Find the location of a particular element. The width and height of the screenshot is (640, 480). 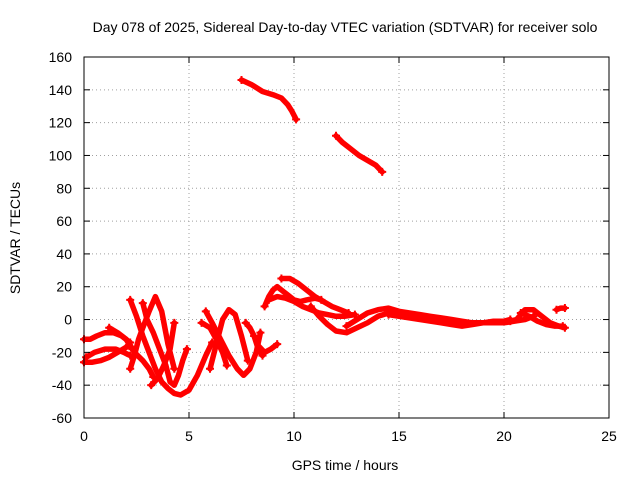

y-tick-label: 60 is located at coordinates (64, 221).